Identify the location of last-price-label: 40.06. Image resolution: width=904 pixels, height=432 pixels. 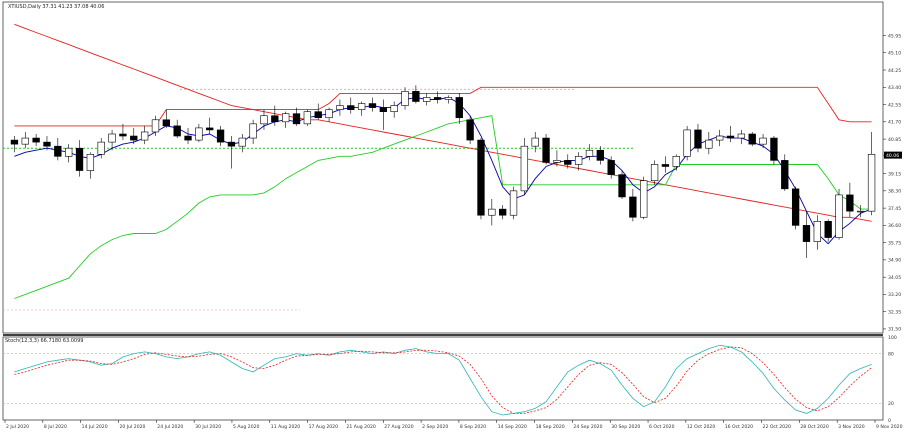
(892, 156).